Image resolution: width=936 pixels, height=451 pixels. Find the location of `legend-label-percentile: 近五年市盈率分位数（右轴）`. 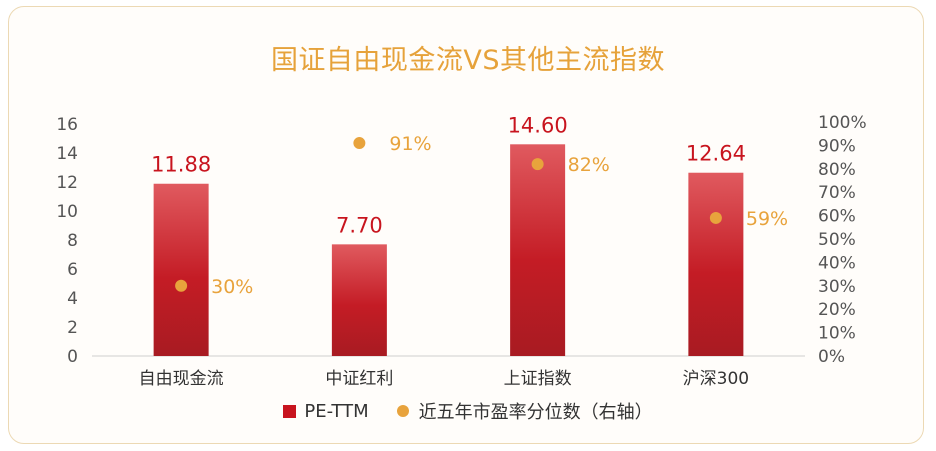

legend-label-percentile: 近五年市盈率分位数（右轴） is located at coordinates (535, 412).